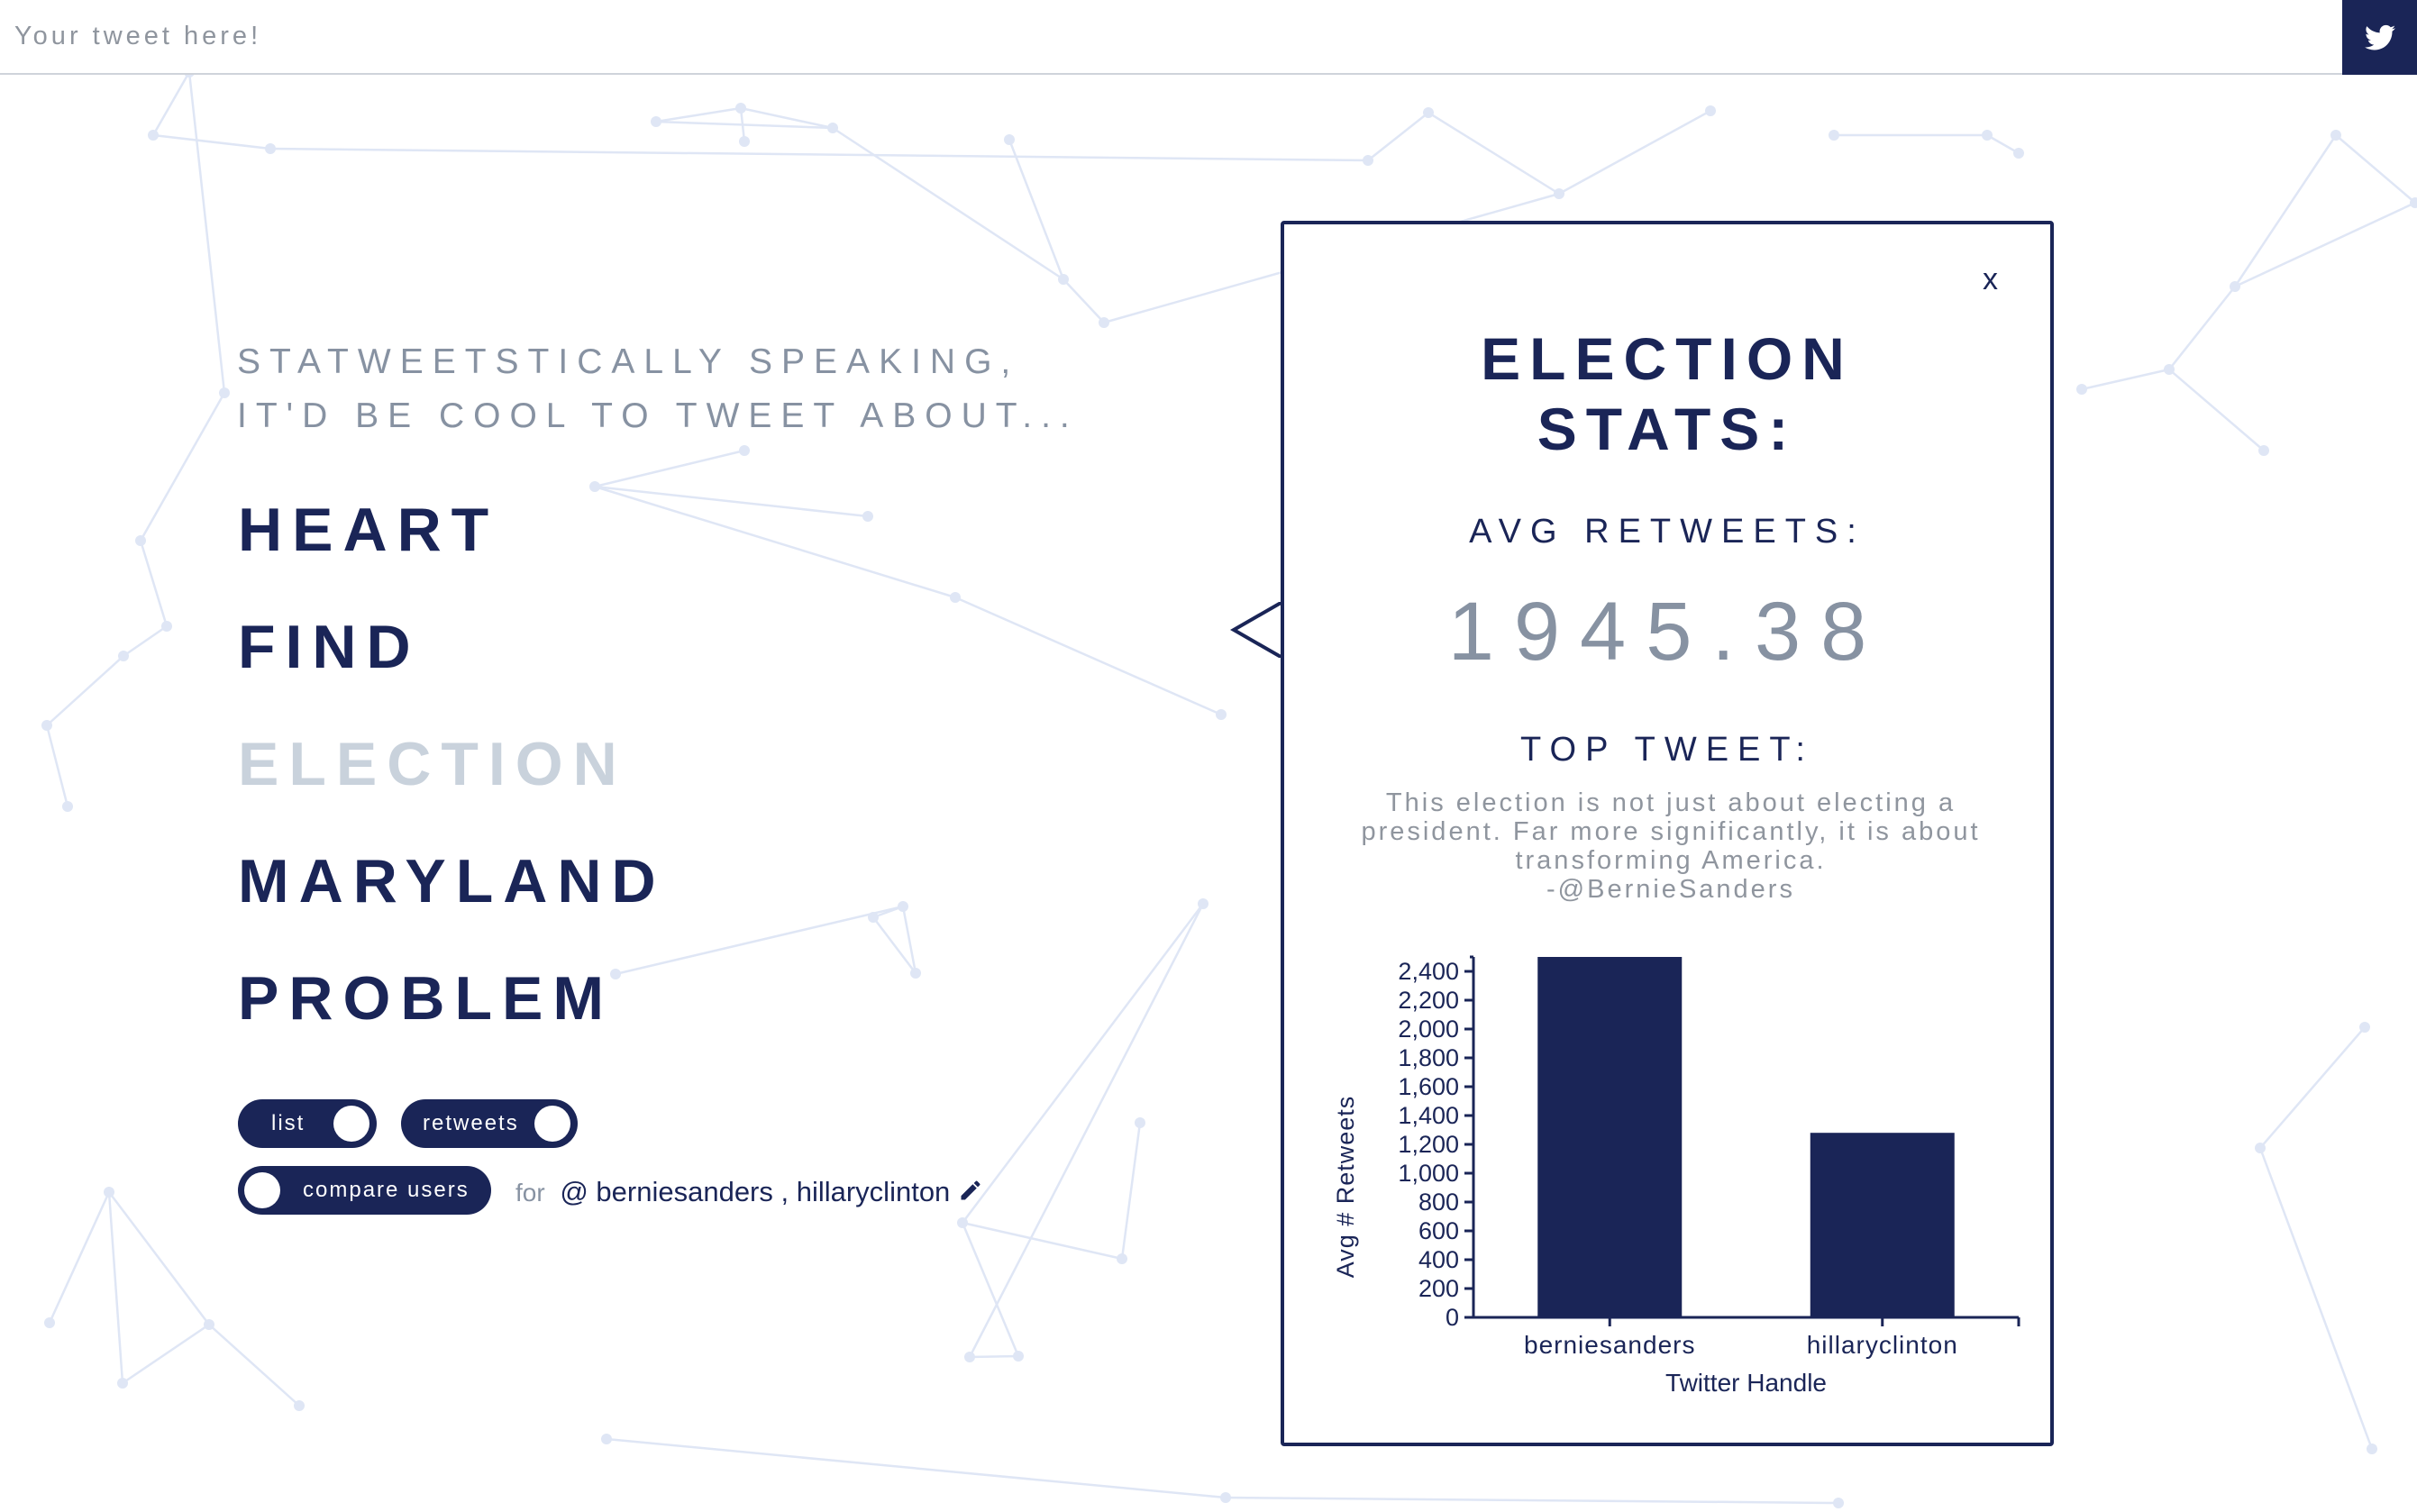 The image size is (2417, 1512). What do you see at coordinates (307, 1123) in the screenshot?
I see `list-toggle: list` at bounding box center [307, 1123].